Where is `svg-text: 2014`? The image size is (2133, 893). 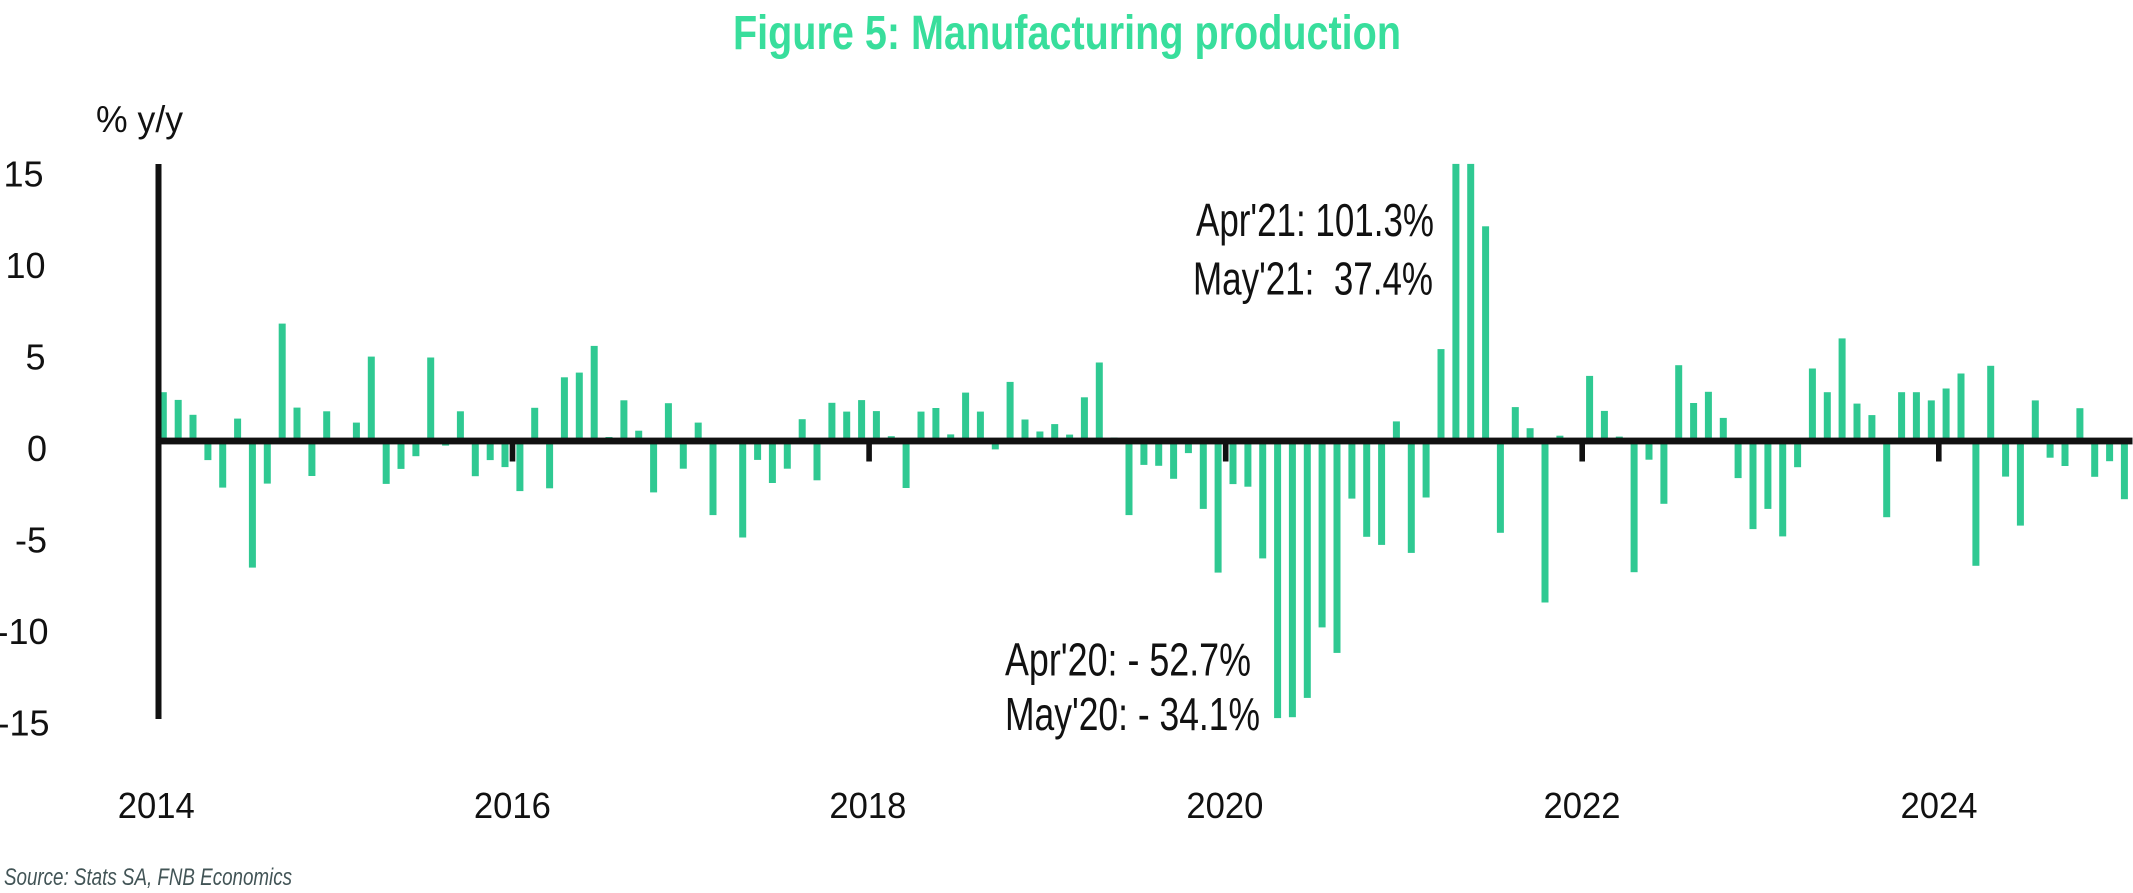
svg-text: 2014 is located at coordinates (156, 805).